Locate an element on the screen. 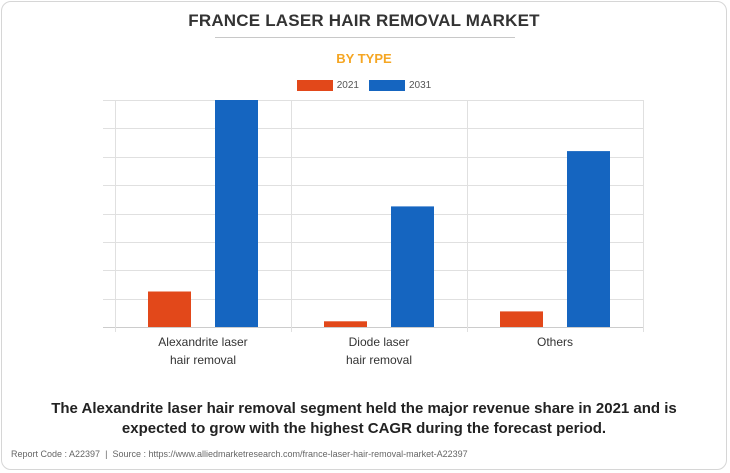 This screenshot has width=730, height=473. legend-item-2031: 2031 is located at coordinates (400, 85).